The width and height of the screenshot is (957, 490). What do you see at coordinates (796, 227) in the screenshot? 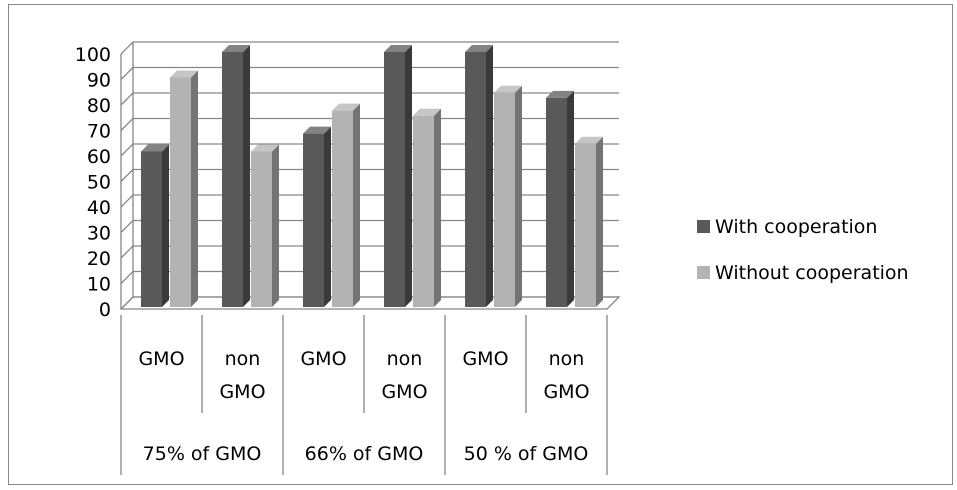
I see `legend-label: With cooperation` at bounding box center [796, 227].